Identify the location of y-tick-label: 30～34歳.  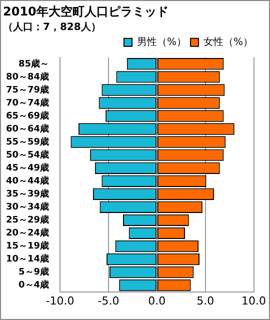
(28, 207).